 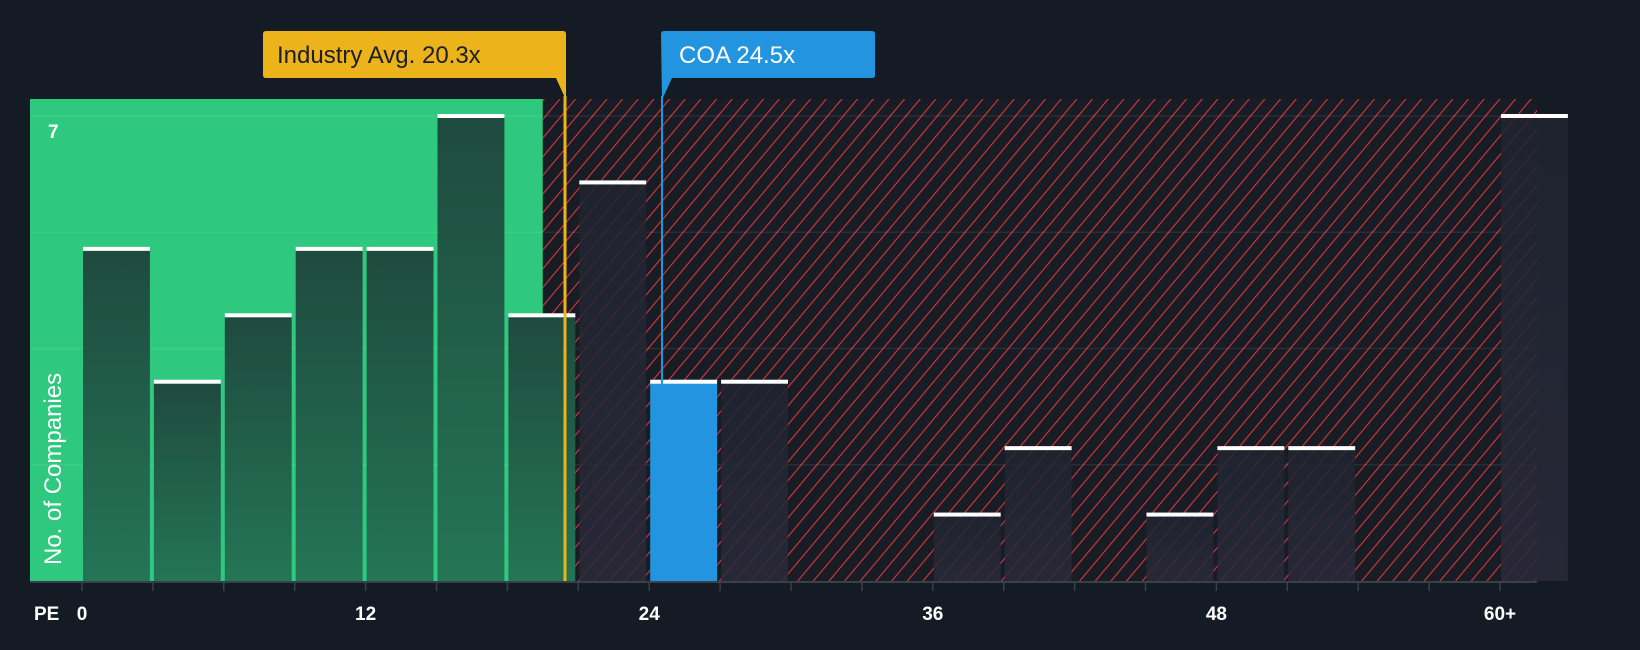 What do you see at coordinates (53, 132) in the screenshot?
I see `y-tick-label-7: 7` at bounding box center [53, 132].